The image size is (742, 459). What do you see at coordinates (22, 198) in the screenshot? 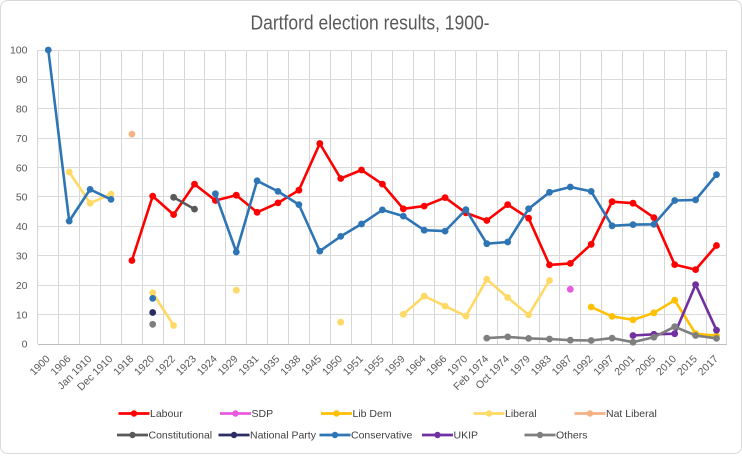
I see `svg-text: 50` at bounding box center [22, 198].